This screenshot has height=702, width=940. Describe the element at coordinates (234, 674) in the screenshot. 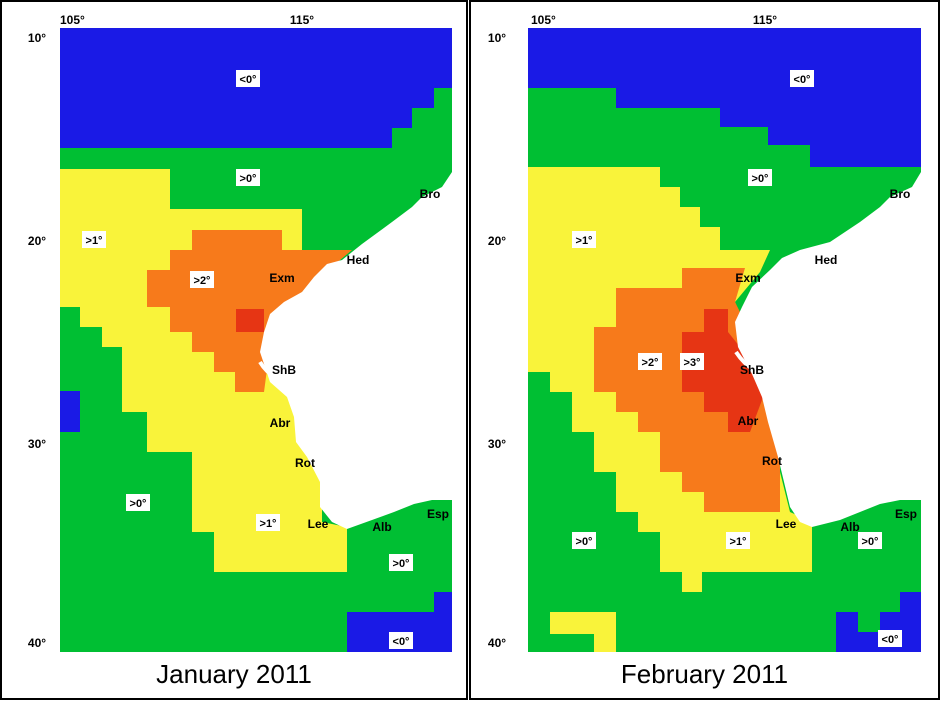

I see `panel-caption-january: January 2011` at that location.